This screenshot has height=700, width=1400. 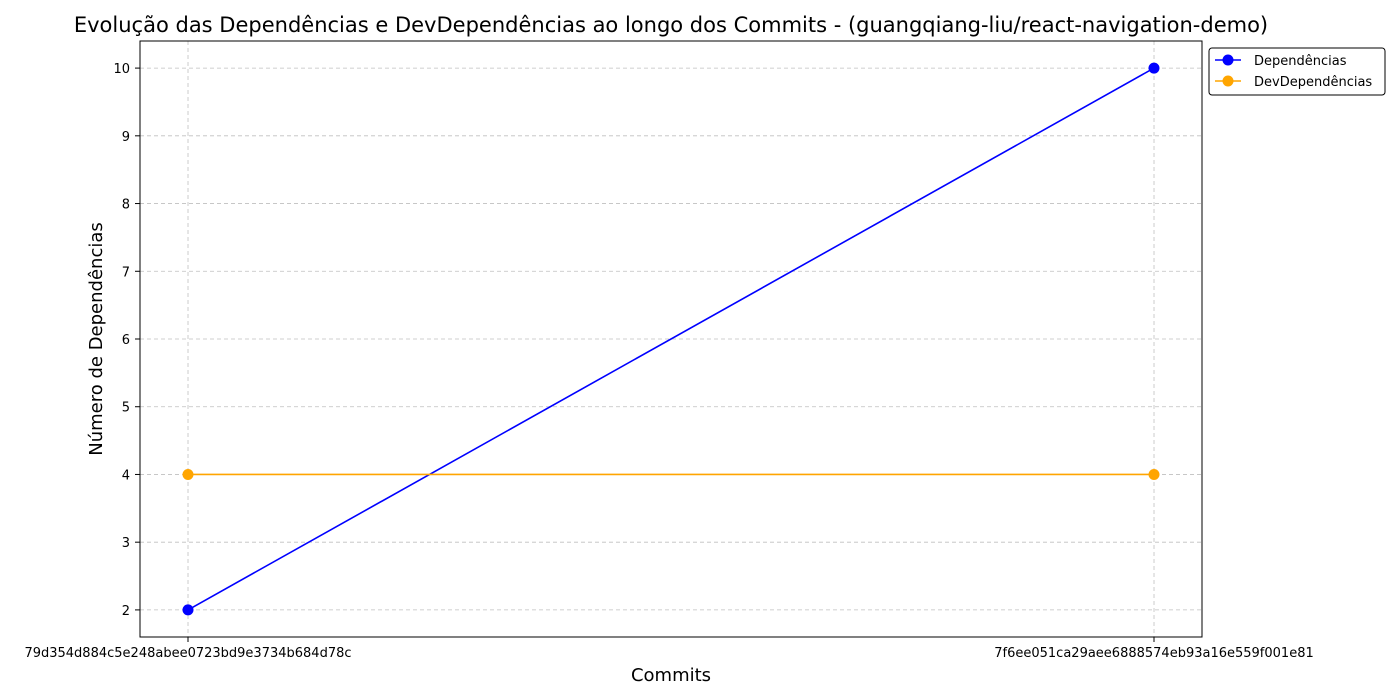 I want to click on y-tick-label: 4, so click(x=126, y=475).